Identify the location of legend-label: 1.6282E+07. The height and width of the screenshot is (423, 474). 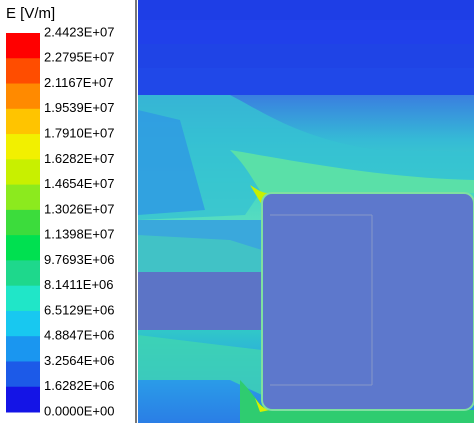
(79, 158).